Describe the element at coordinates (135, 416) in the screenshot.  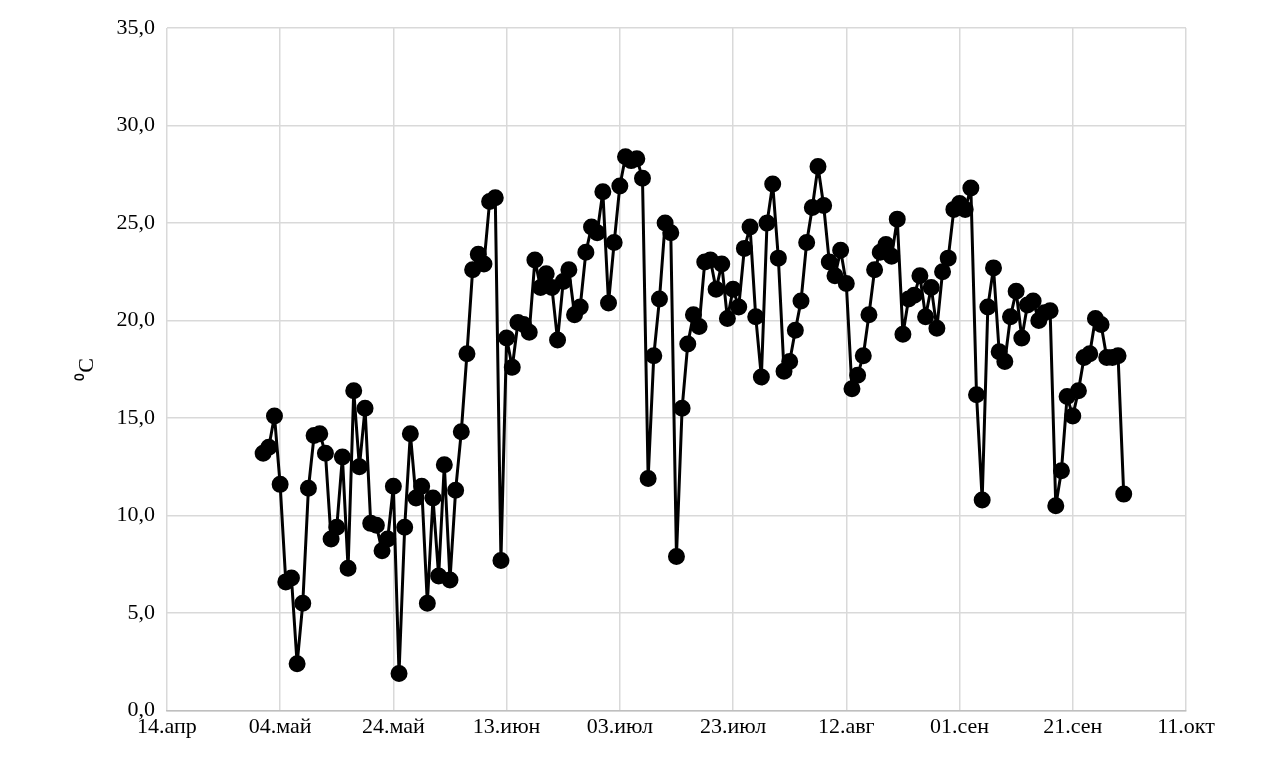
I see `y-tick-label: 15,0` at that location.